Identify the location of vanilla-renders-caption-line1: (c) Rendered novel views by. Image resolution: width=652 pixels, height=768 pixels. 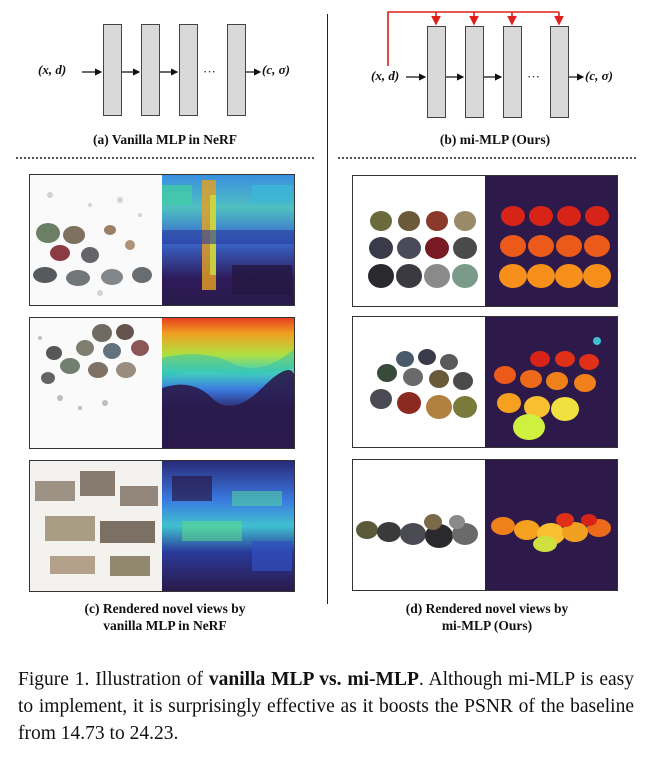
(165, 608).